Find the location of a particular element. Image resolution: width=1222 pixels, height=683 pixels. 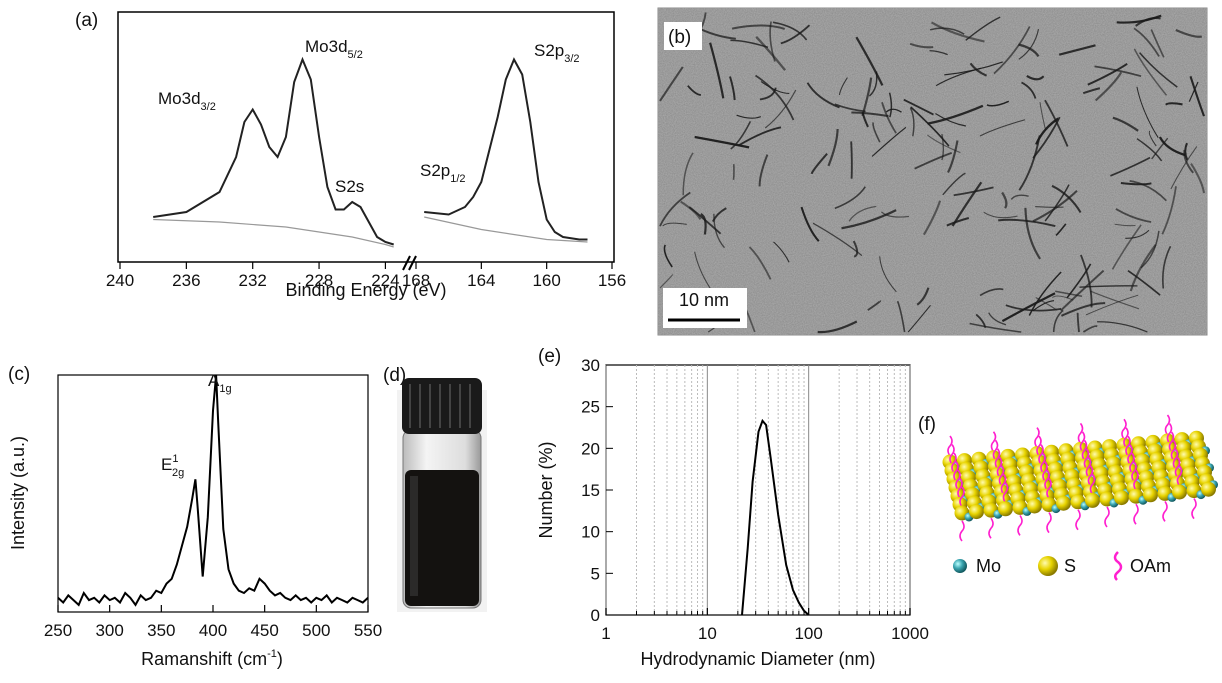

legend-s-icon is located at coordinates (1048, 566).